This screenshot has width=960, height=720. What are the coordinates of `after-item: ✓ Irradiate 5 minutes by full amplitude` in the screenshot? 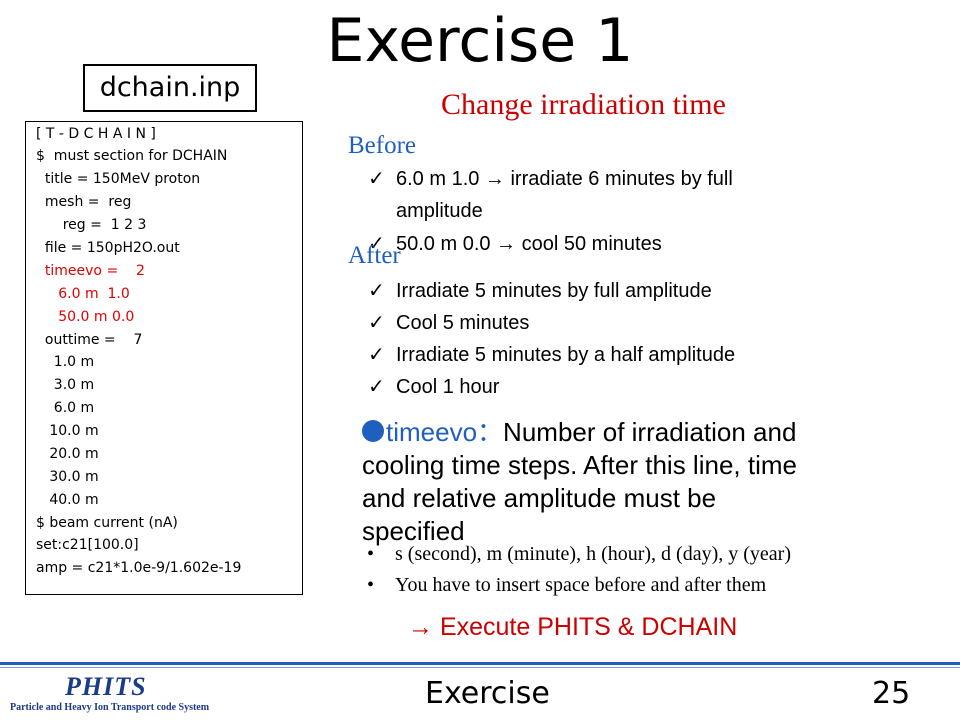 It's located at (540, 291).